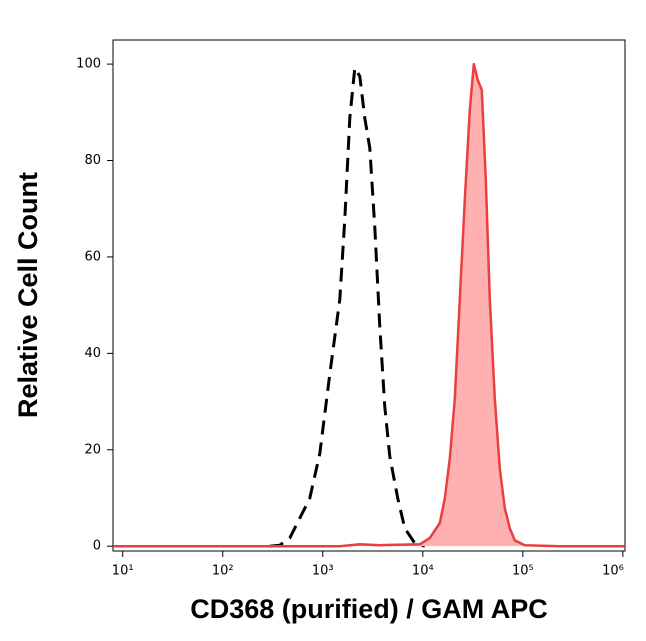  What do you see at coordinates (123, 571) in the screenshot?
I see `x-tick-label: 10¹` at bounding box center [123, 571].